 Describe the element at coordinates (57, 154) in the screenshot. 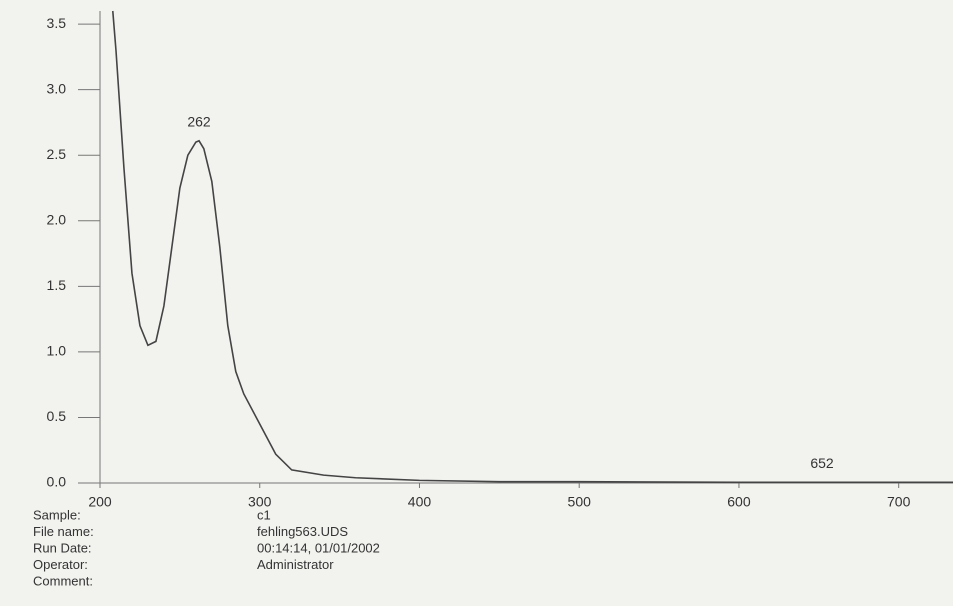

I see `y-tick-label: 2.5` at that location.